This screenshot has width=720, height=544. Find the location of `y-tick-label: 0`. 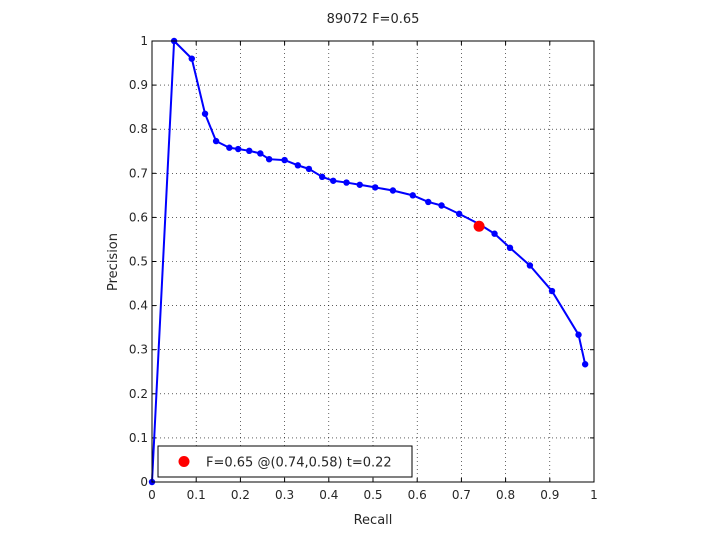

y-tick-label: 0 is located at coordinates (144, 482).